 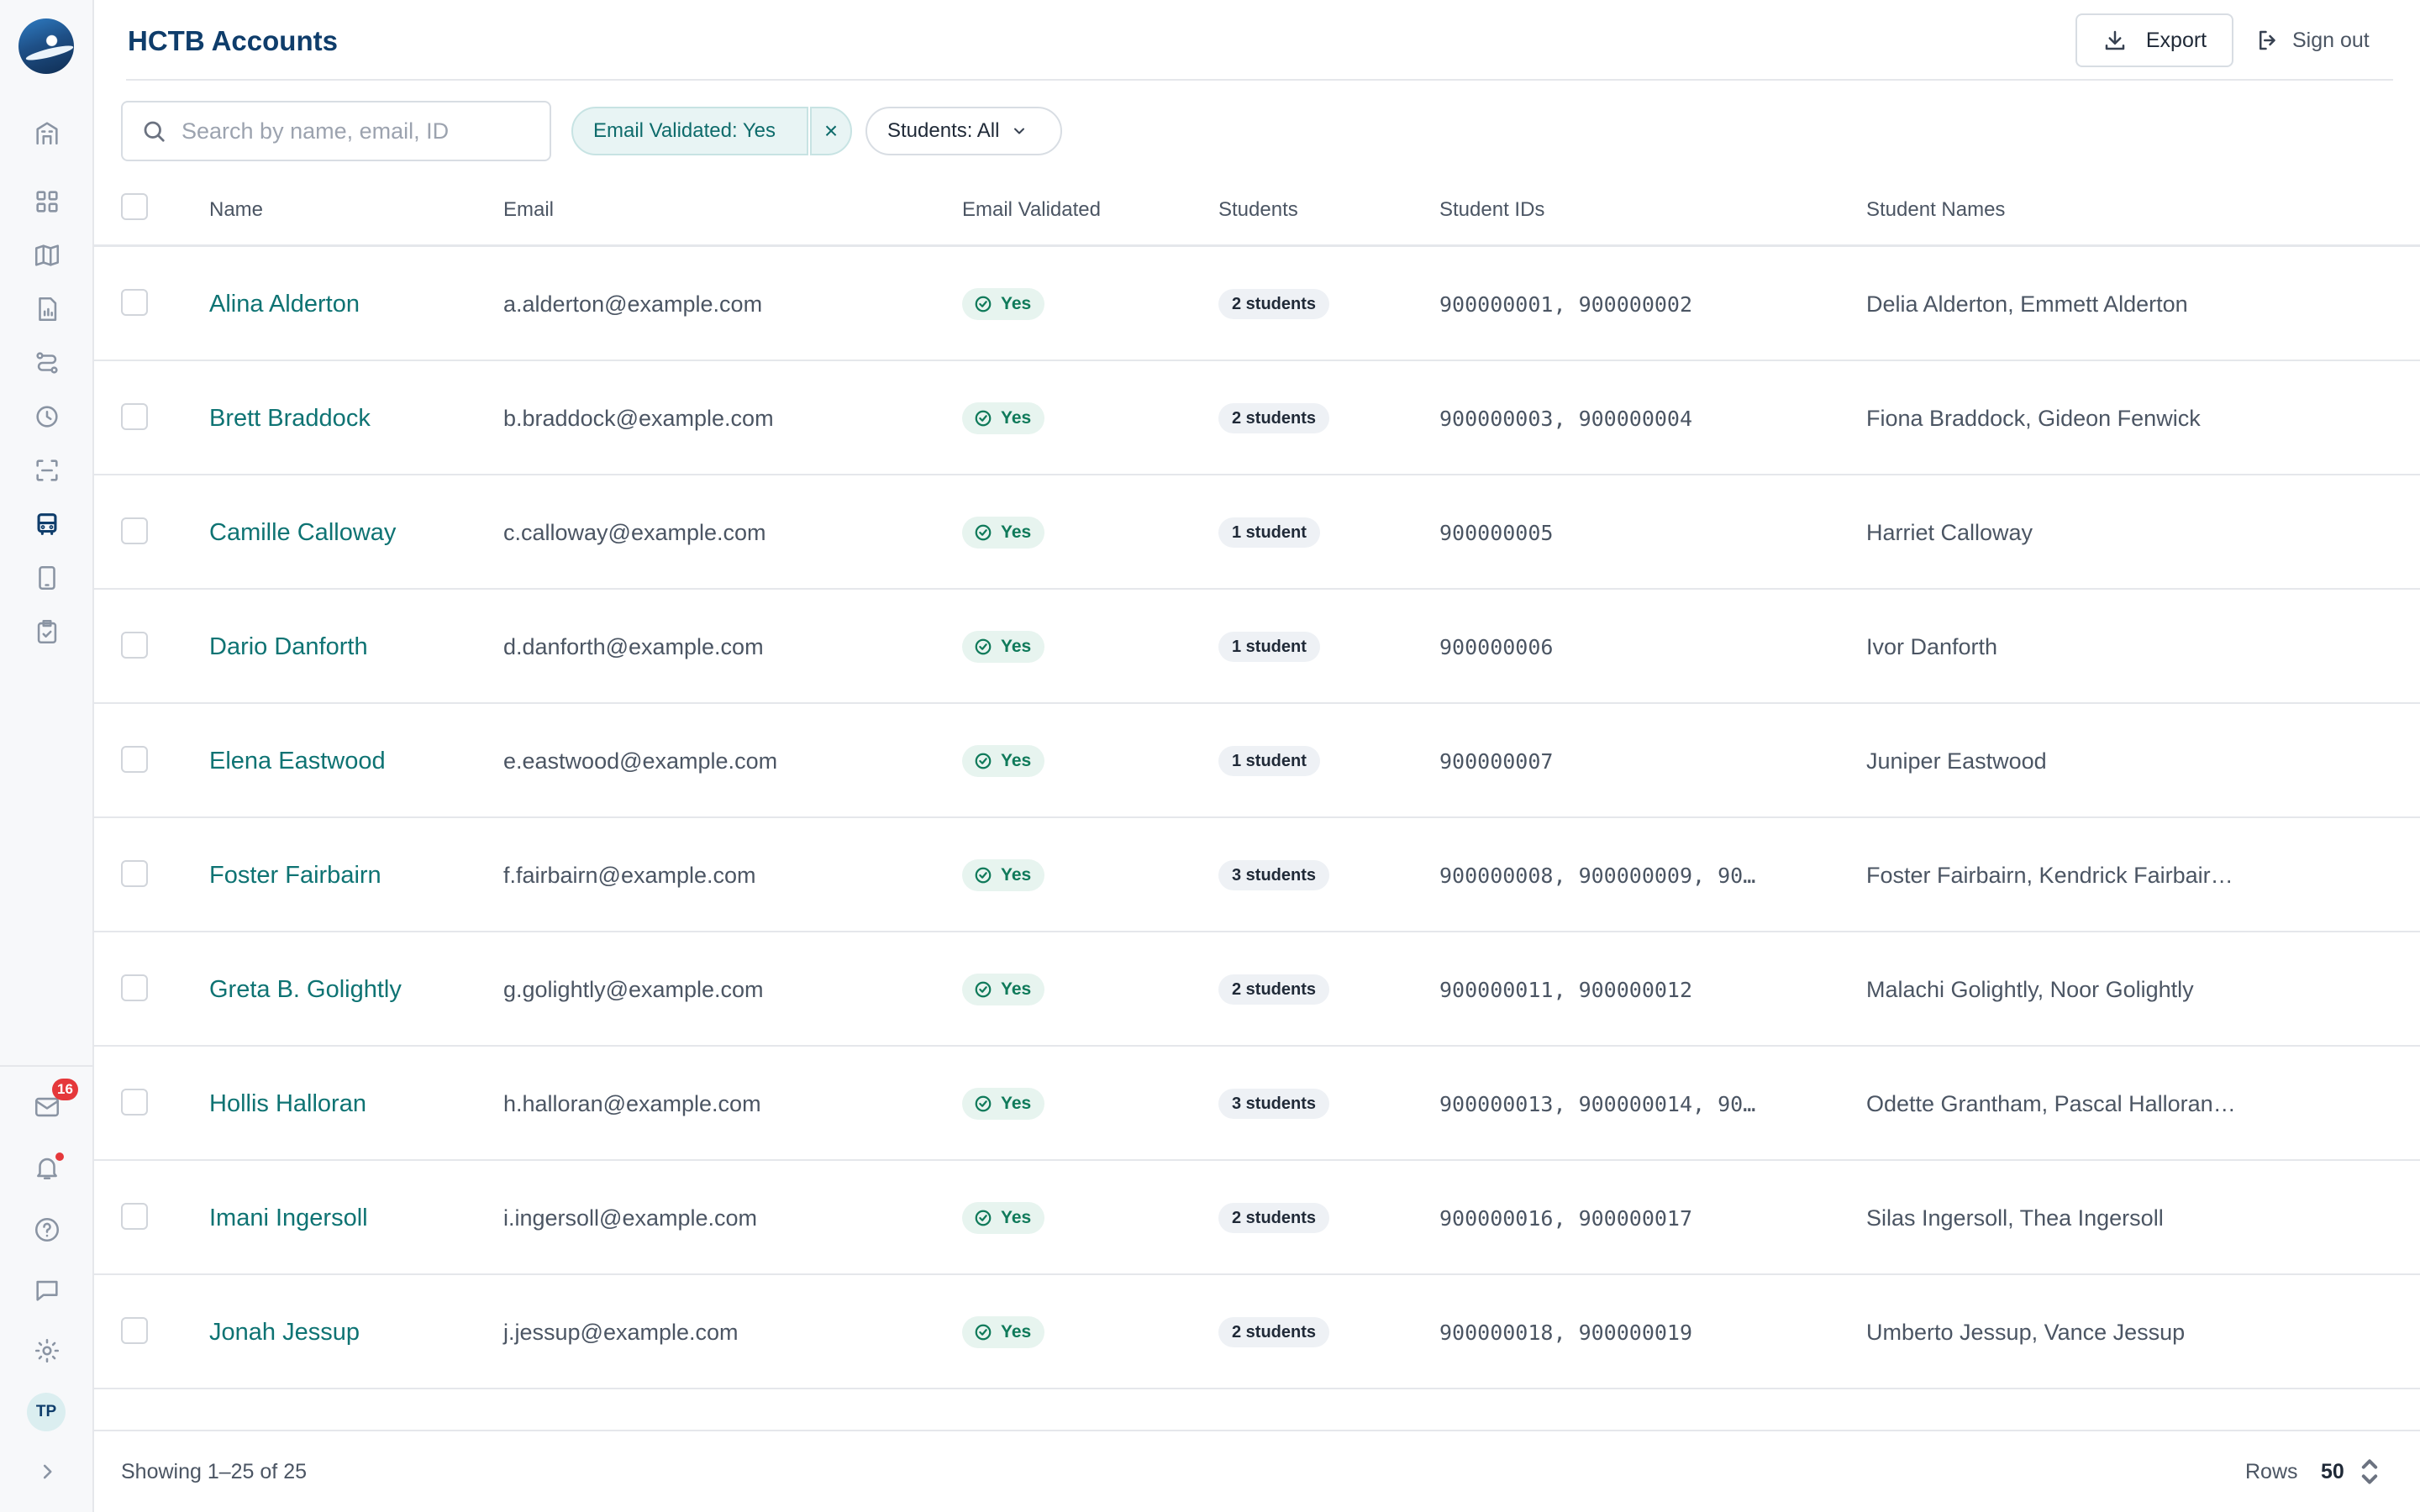 What do you see at coordinates (47, 1471) in the screenshot?
I see `expand-sidebar-icon` at bounding box center [47, 1471].